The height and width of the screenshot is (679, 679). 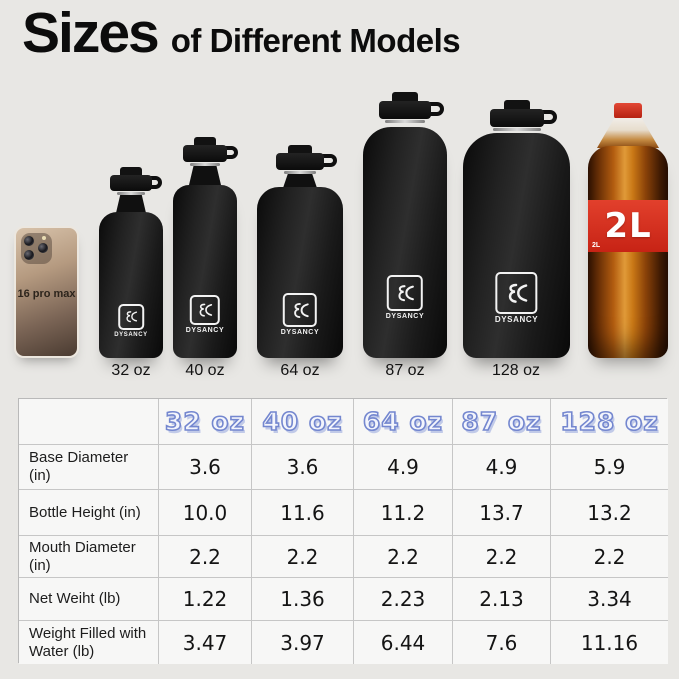 What do you see at coordinates (596, 245) in the screenshot?
I see `soda-volume-small-label: 2L` at bounding box center [596, 245].